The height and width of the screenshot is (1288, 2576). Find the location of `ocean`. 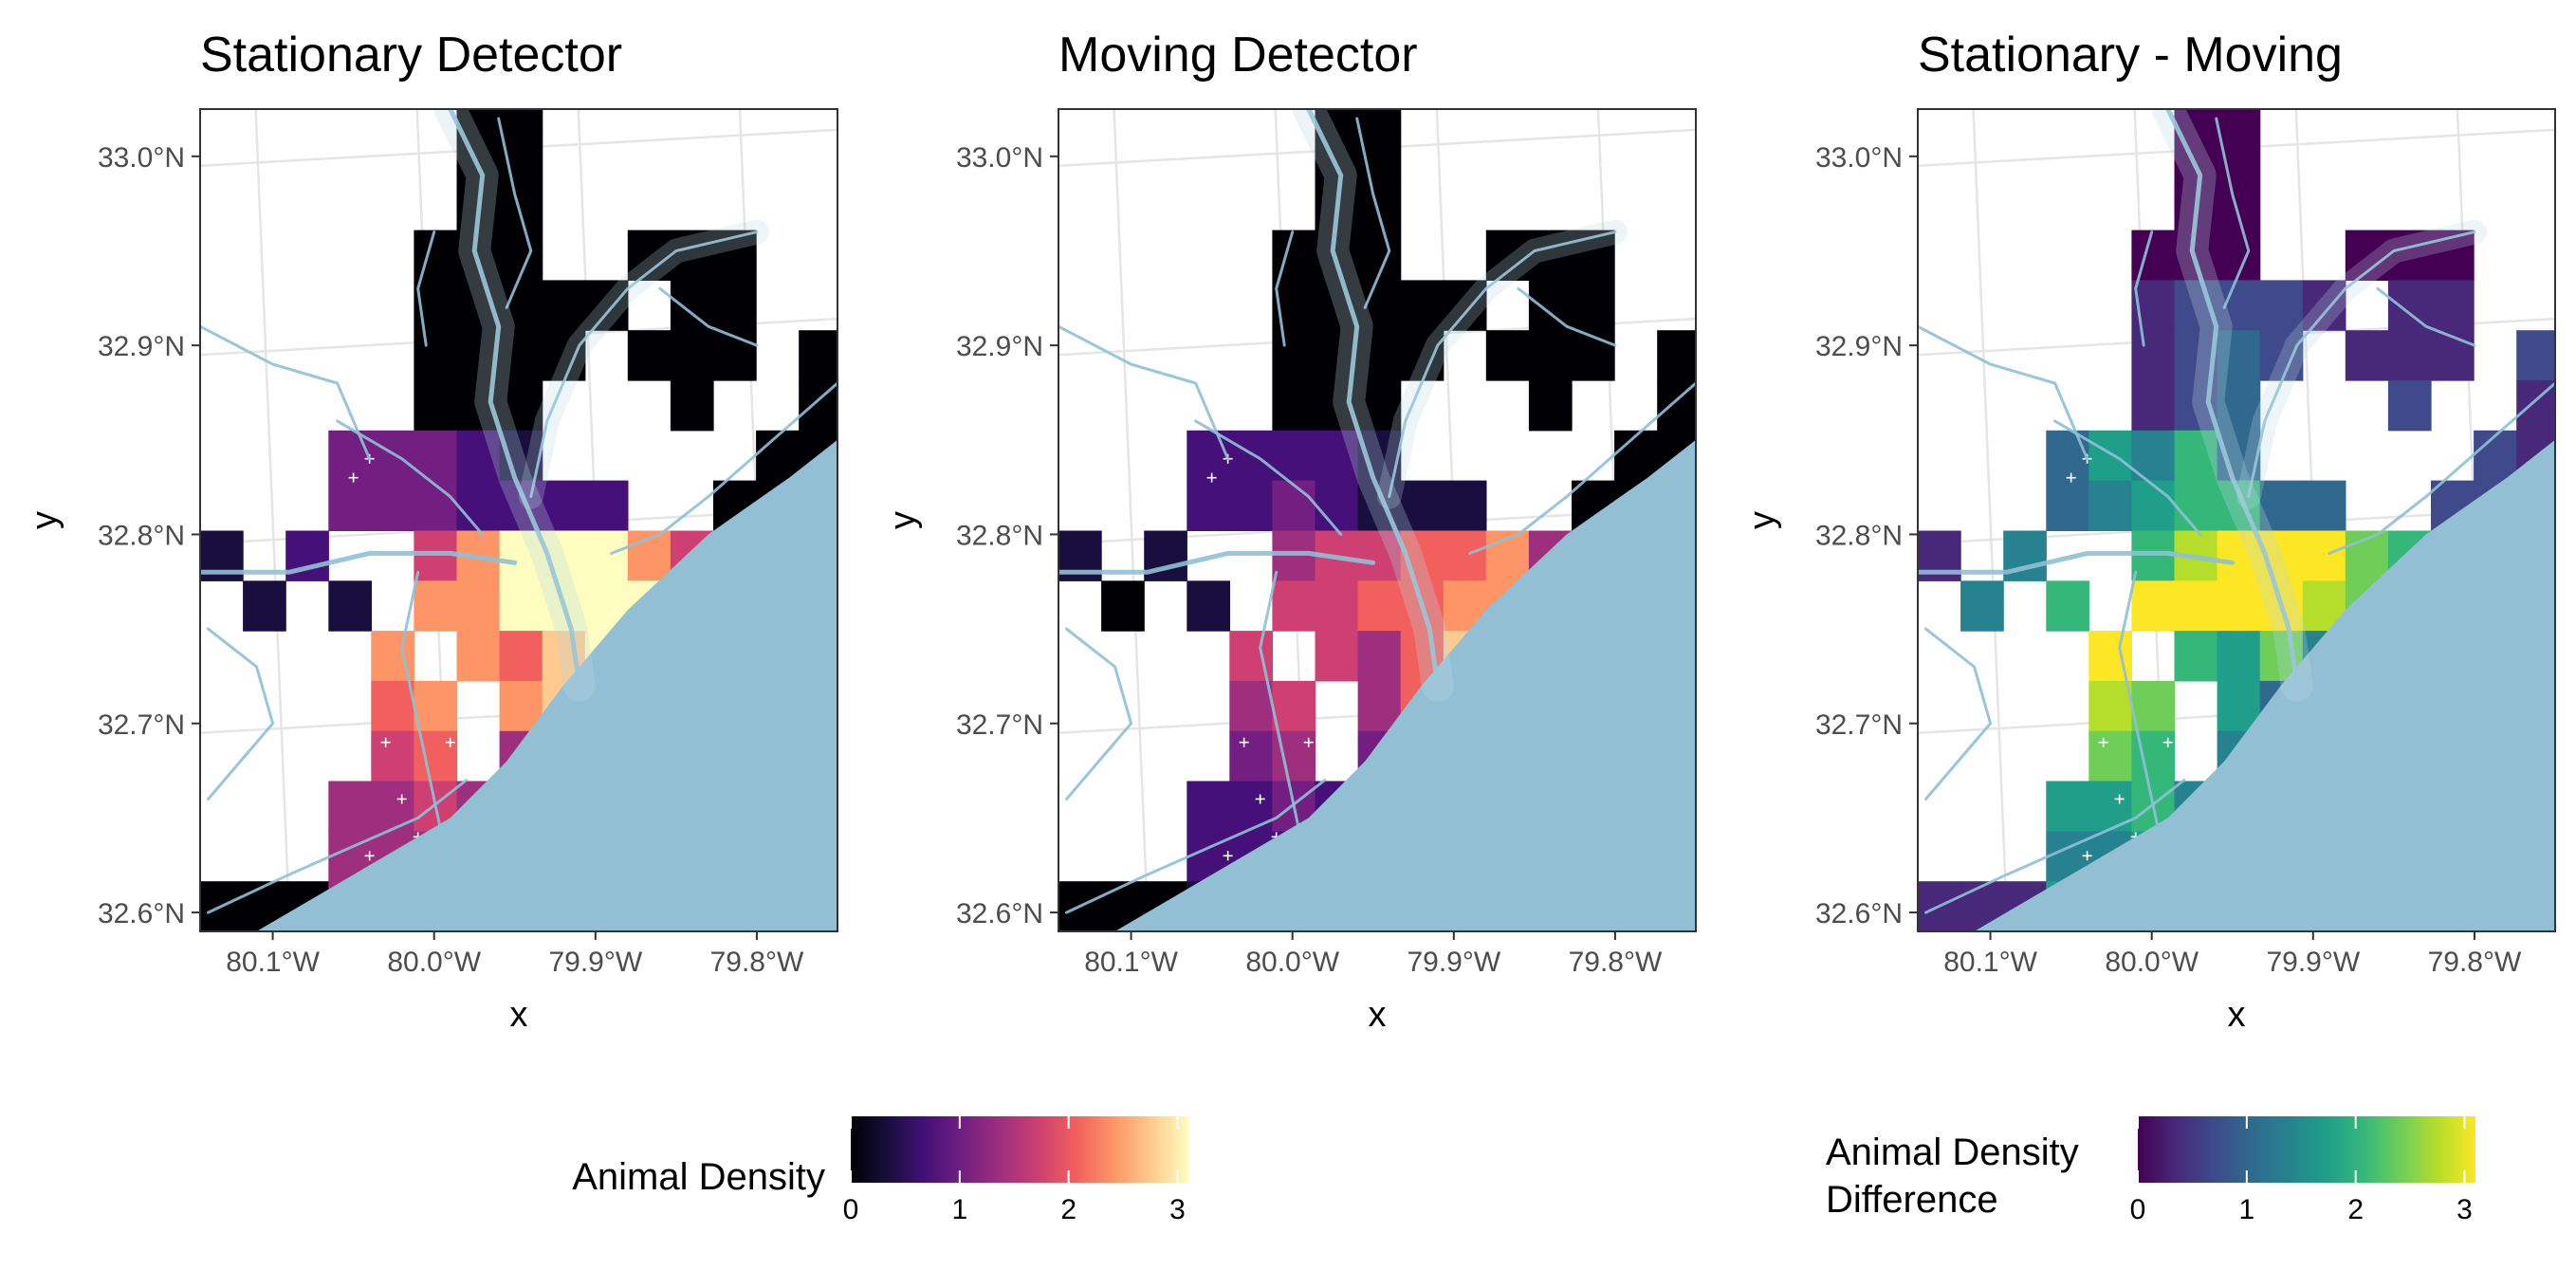

ocean is located at coordinates (546, 685).